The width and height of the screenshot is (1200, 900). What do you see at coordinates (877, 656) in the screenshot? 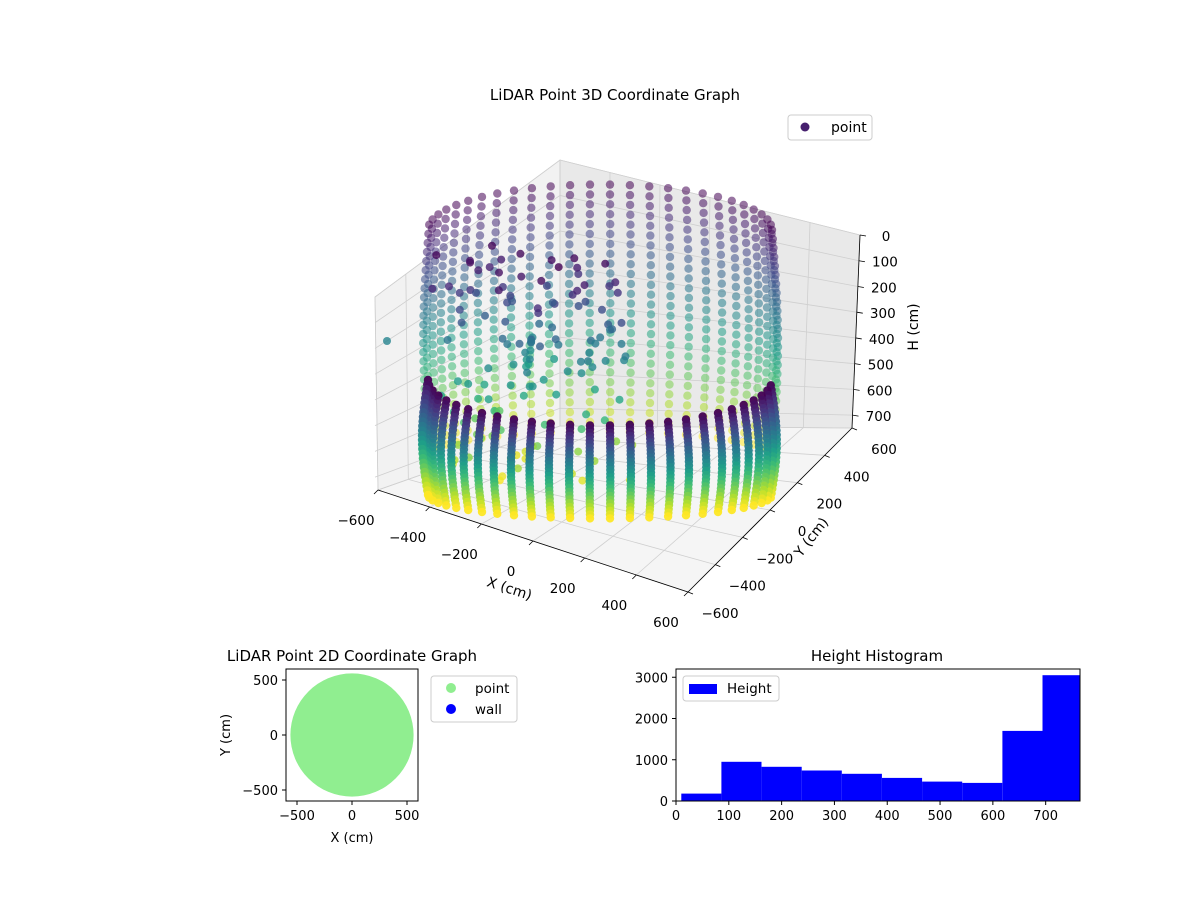
I see `histogram-title: Height Histogram` at bounding box center [877, 656].